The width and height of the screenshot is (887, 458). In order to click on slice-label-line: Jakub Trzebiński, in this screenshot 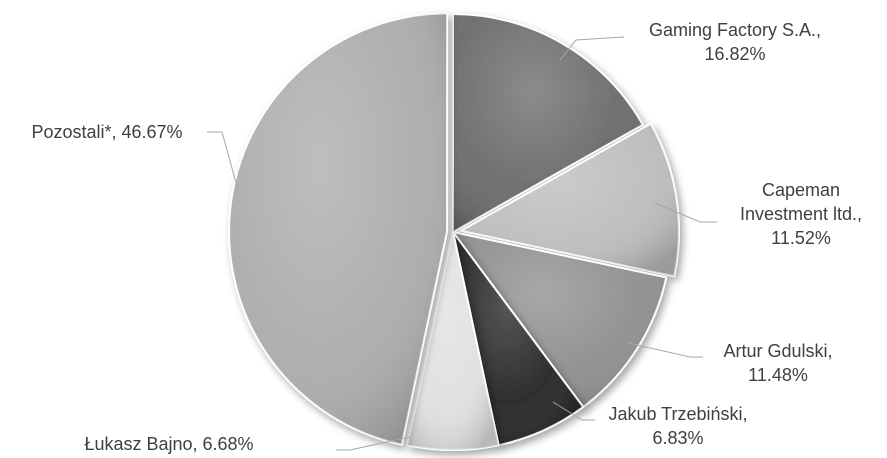, I will do `click(677, 414)`.